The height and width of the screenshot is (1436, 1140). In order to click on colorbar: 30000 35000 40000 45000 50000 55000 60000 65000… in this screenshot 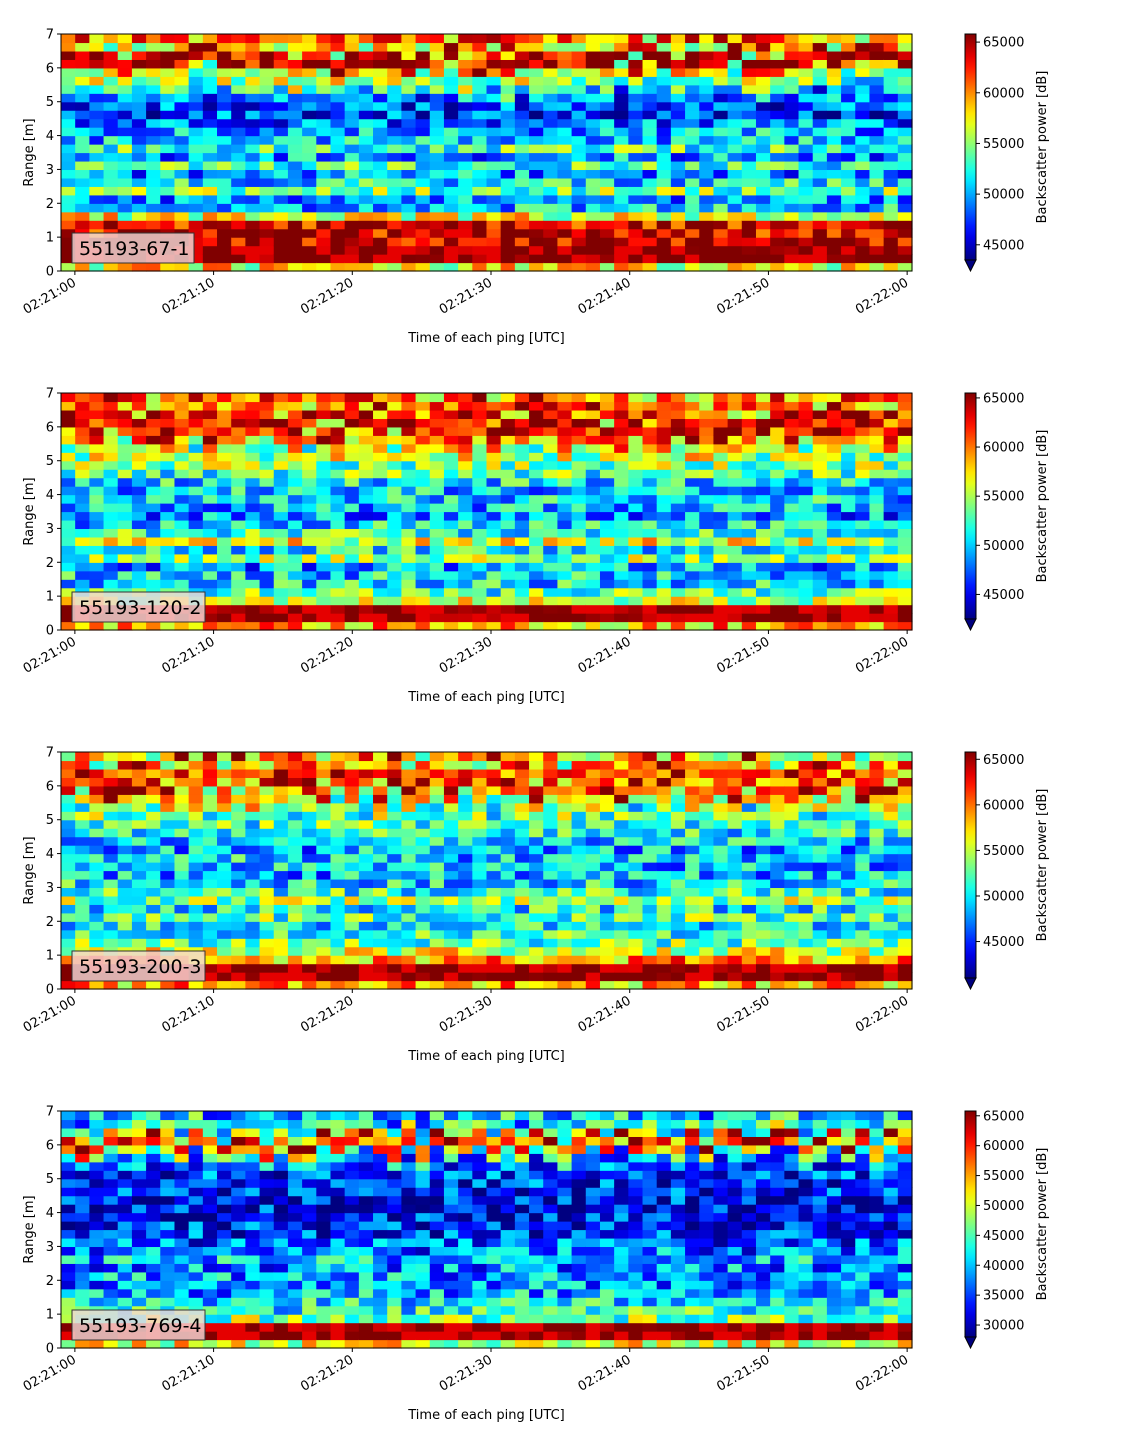, I will do `click(1007, 1229)`.